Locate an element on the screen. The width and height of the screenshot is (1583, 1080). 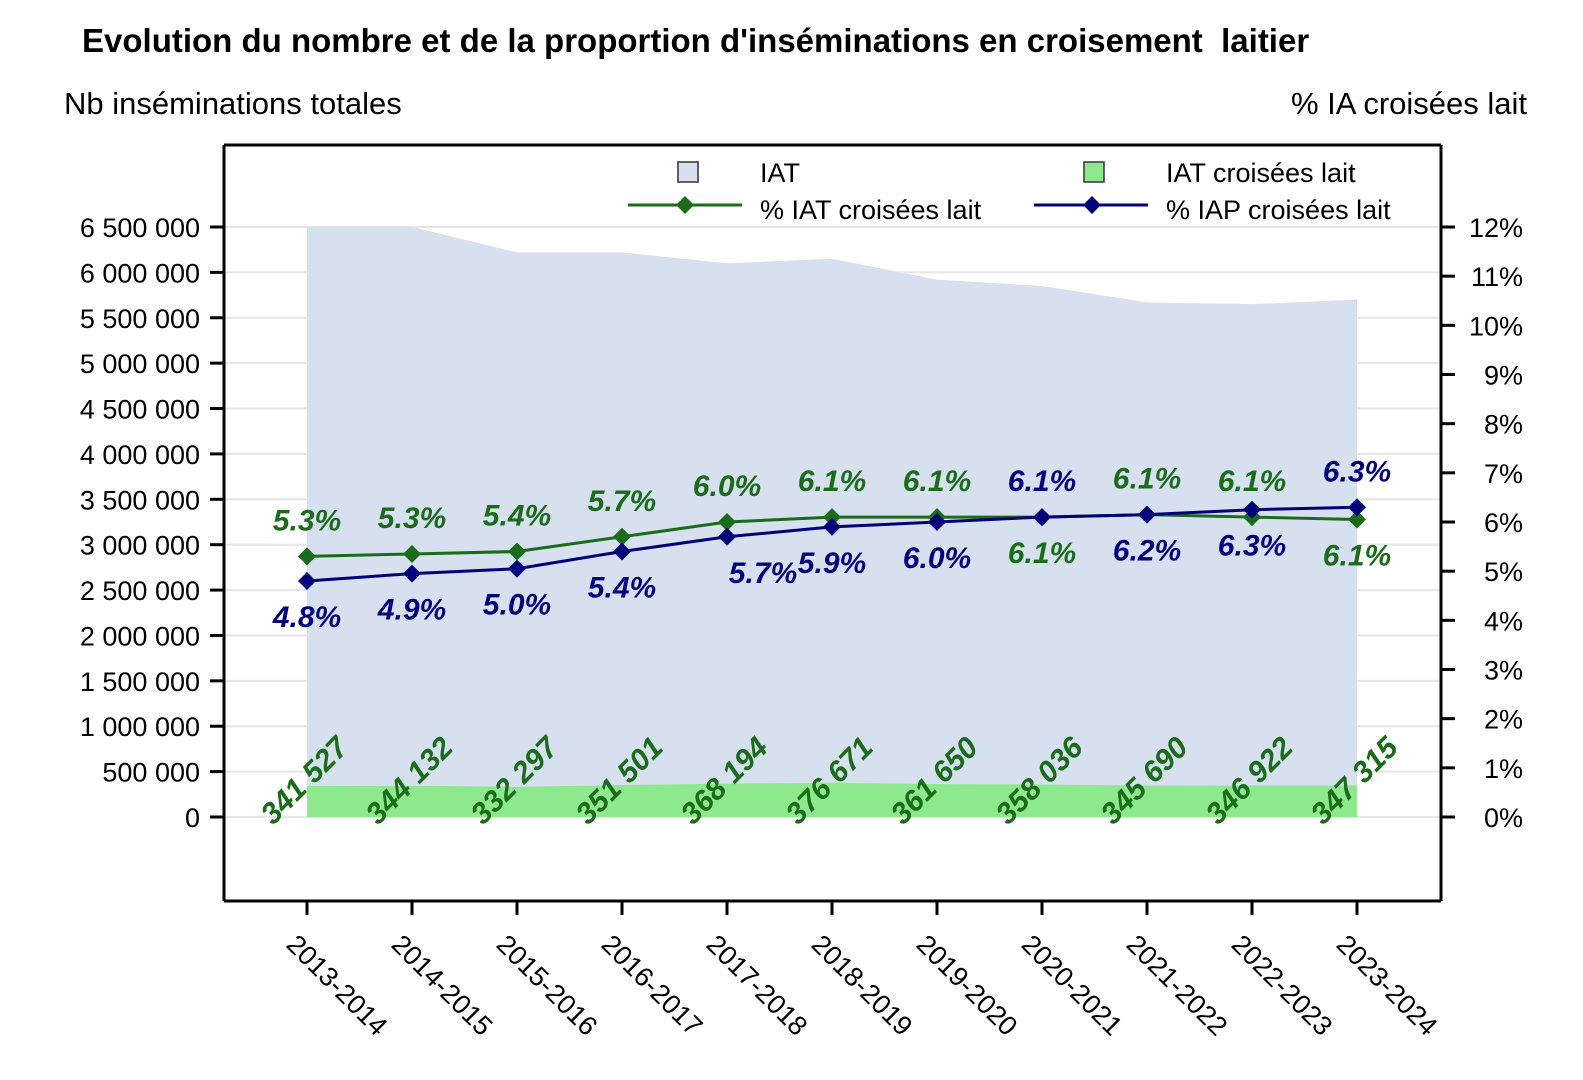
left-tick-label: 6 000 000 is located at coordinates (140, 273).